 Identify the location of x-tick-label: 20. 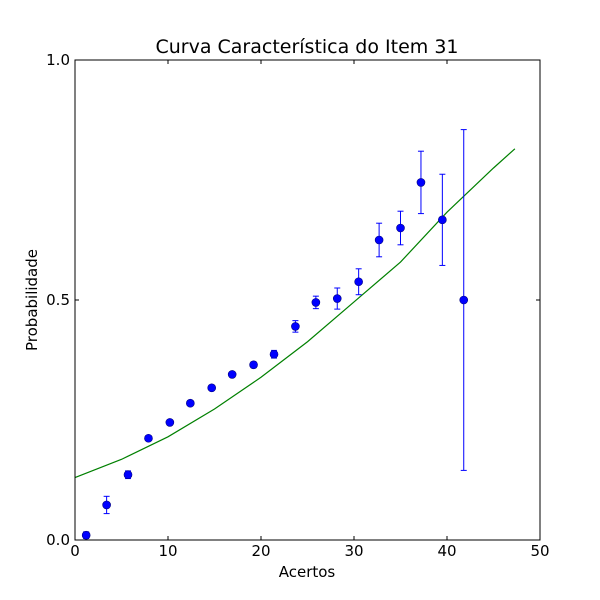
(260, 551).